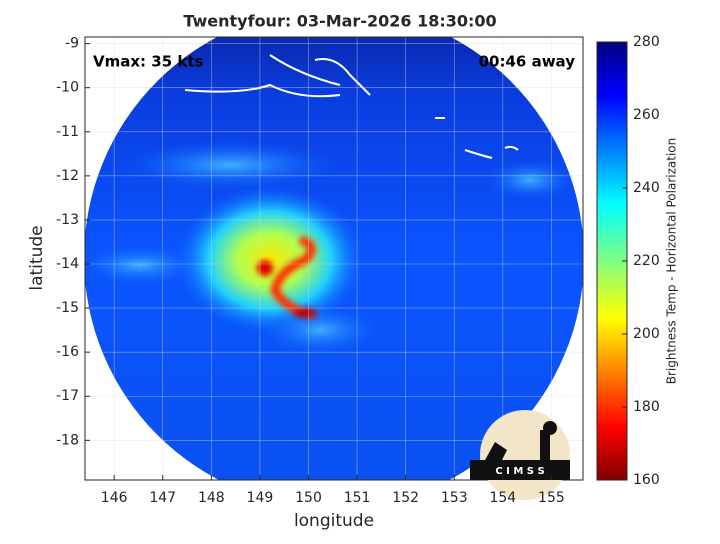 This screenshot has width=720, height=544. I want to click on y-tick-label: -10, so click(67, 88).